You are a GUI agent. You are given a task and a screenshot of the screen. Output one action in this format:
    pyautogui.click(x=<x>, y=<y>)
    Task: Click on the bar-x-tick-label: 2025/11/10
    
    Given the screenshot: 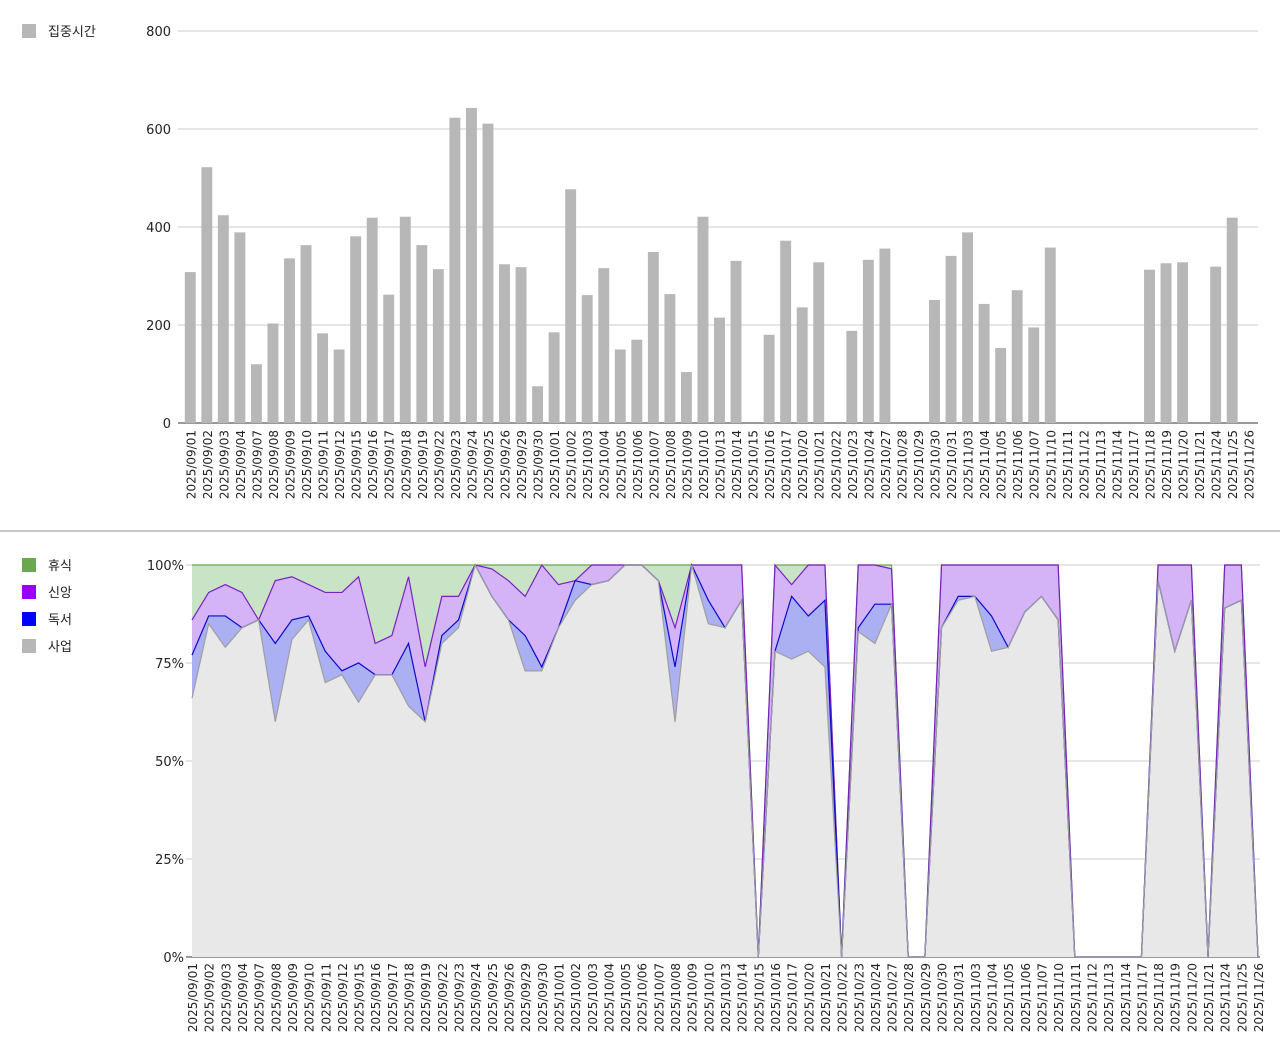 What is the action you would take?
    pyautogui.click(x=1051, y=464)
    